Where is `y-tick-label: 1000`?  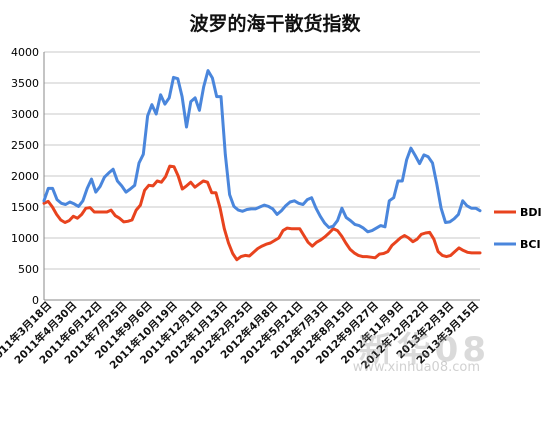
y-tick-label: 1000 is located at coordinates (25, 238).